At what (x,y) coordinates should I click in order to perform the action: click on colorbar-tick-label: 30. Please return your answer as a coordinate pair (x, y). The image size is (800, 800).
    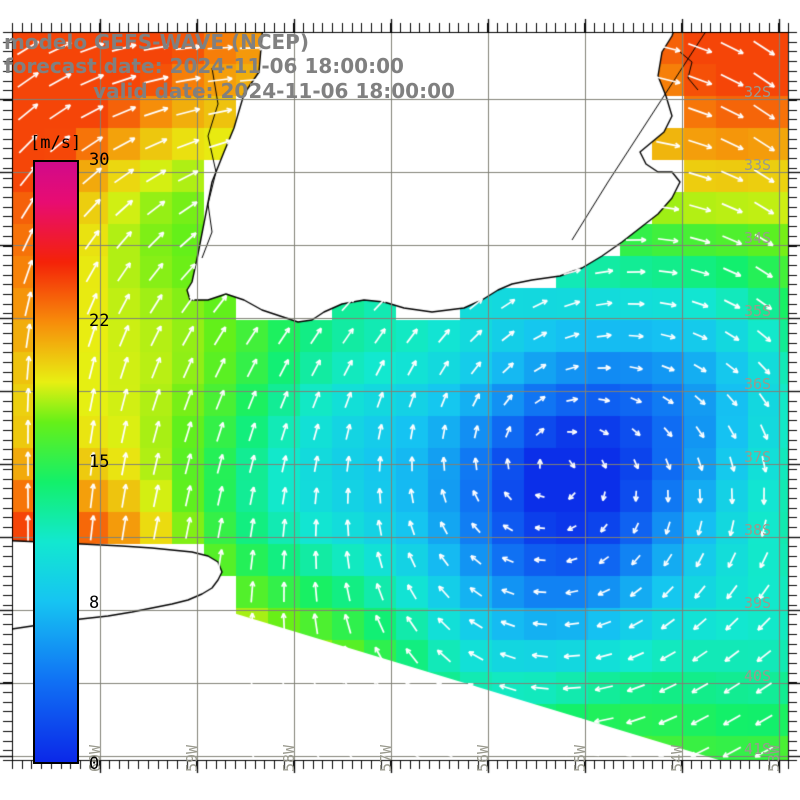
    Looking at the image, I should click on (99, 160).